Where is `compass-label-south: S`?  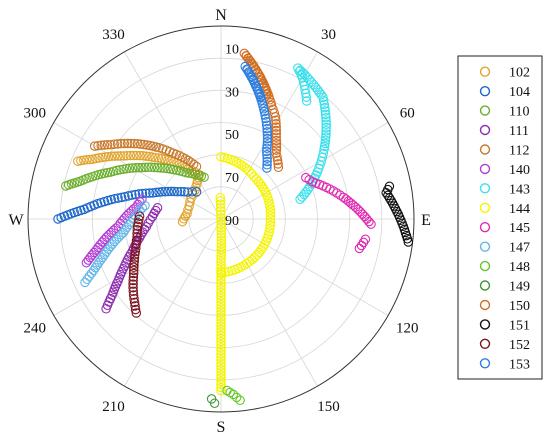
compass-label-south: S is located at coordinates (221, 427).